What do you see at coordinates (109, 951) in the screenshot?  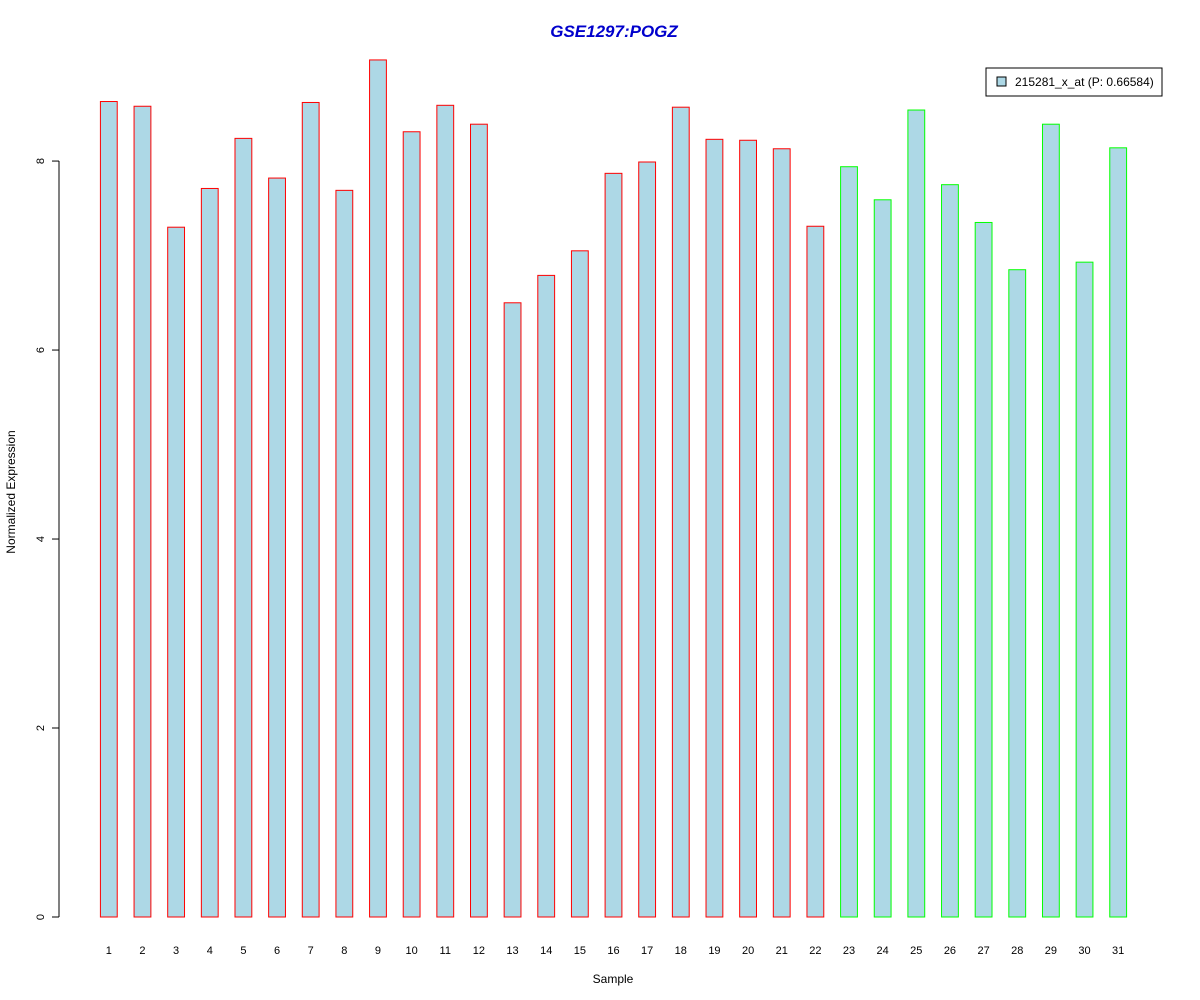 I see `x-tick-label: 1` at bounding box center [109, 951].